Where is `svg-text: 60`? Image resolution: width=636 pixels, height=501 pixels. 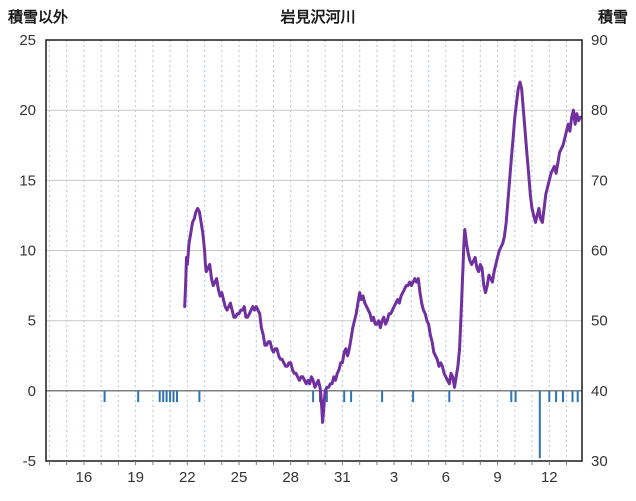 svg-text: 60 is located at coordinates (599, 251).